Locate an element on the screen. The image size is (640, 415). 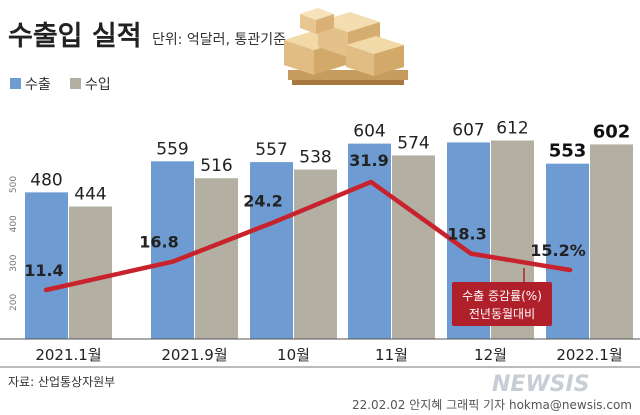
callout-line-1: 수출 증감률(%) is located at coordinates (502, 296).